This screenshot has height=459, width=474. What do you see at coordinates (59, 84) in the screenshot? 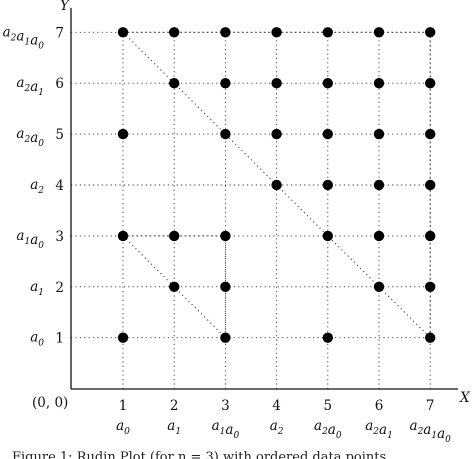
I see `y-tick-number: 6` at bounding box center [59, 84].